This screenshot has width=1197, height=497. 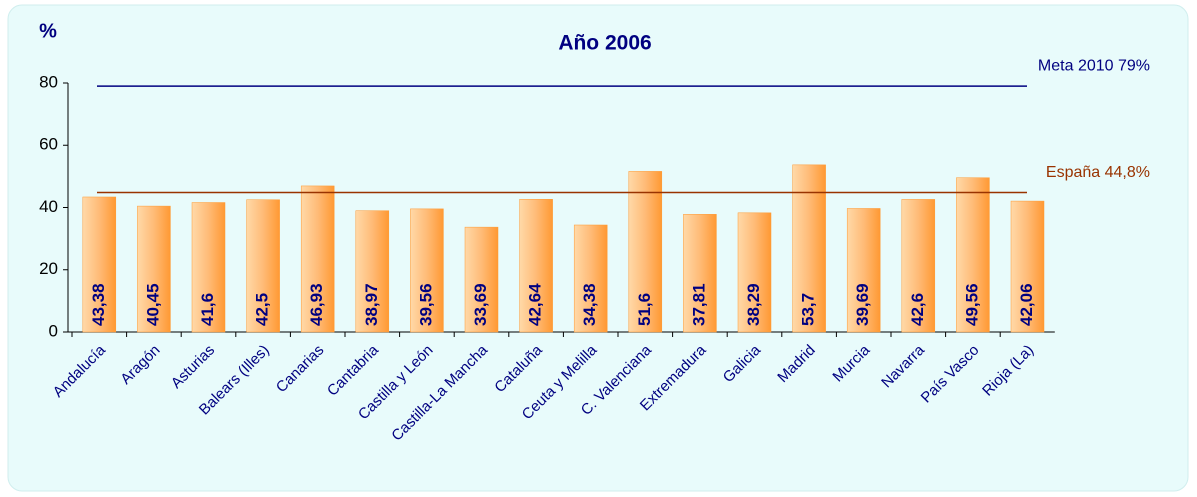 What do you see at coordinates (48, 206) in the screenshot?
I see `y-tick-label: 40` at bounding box center [48, 206].